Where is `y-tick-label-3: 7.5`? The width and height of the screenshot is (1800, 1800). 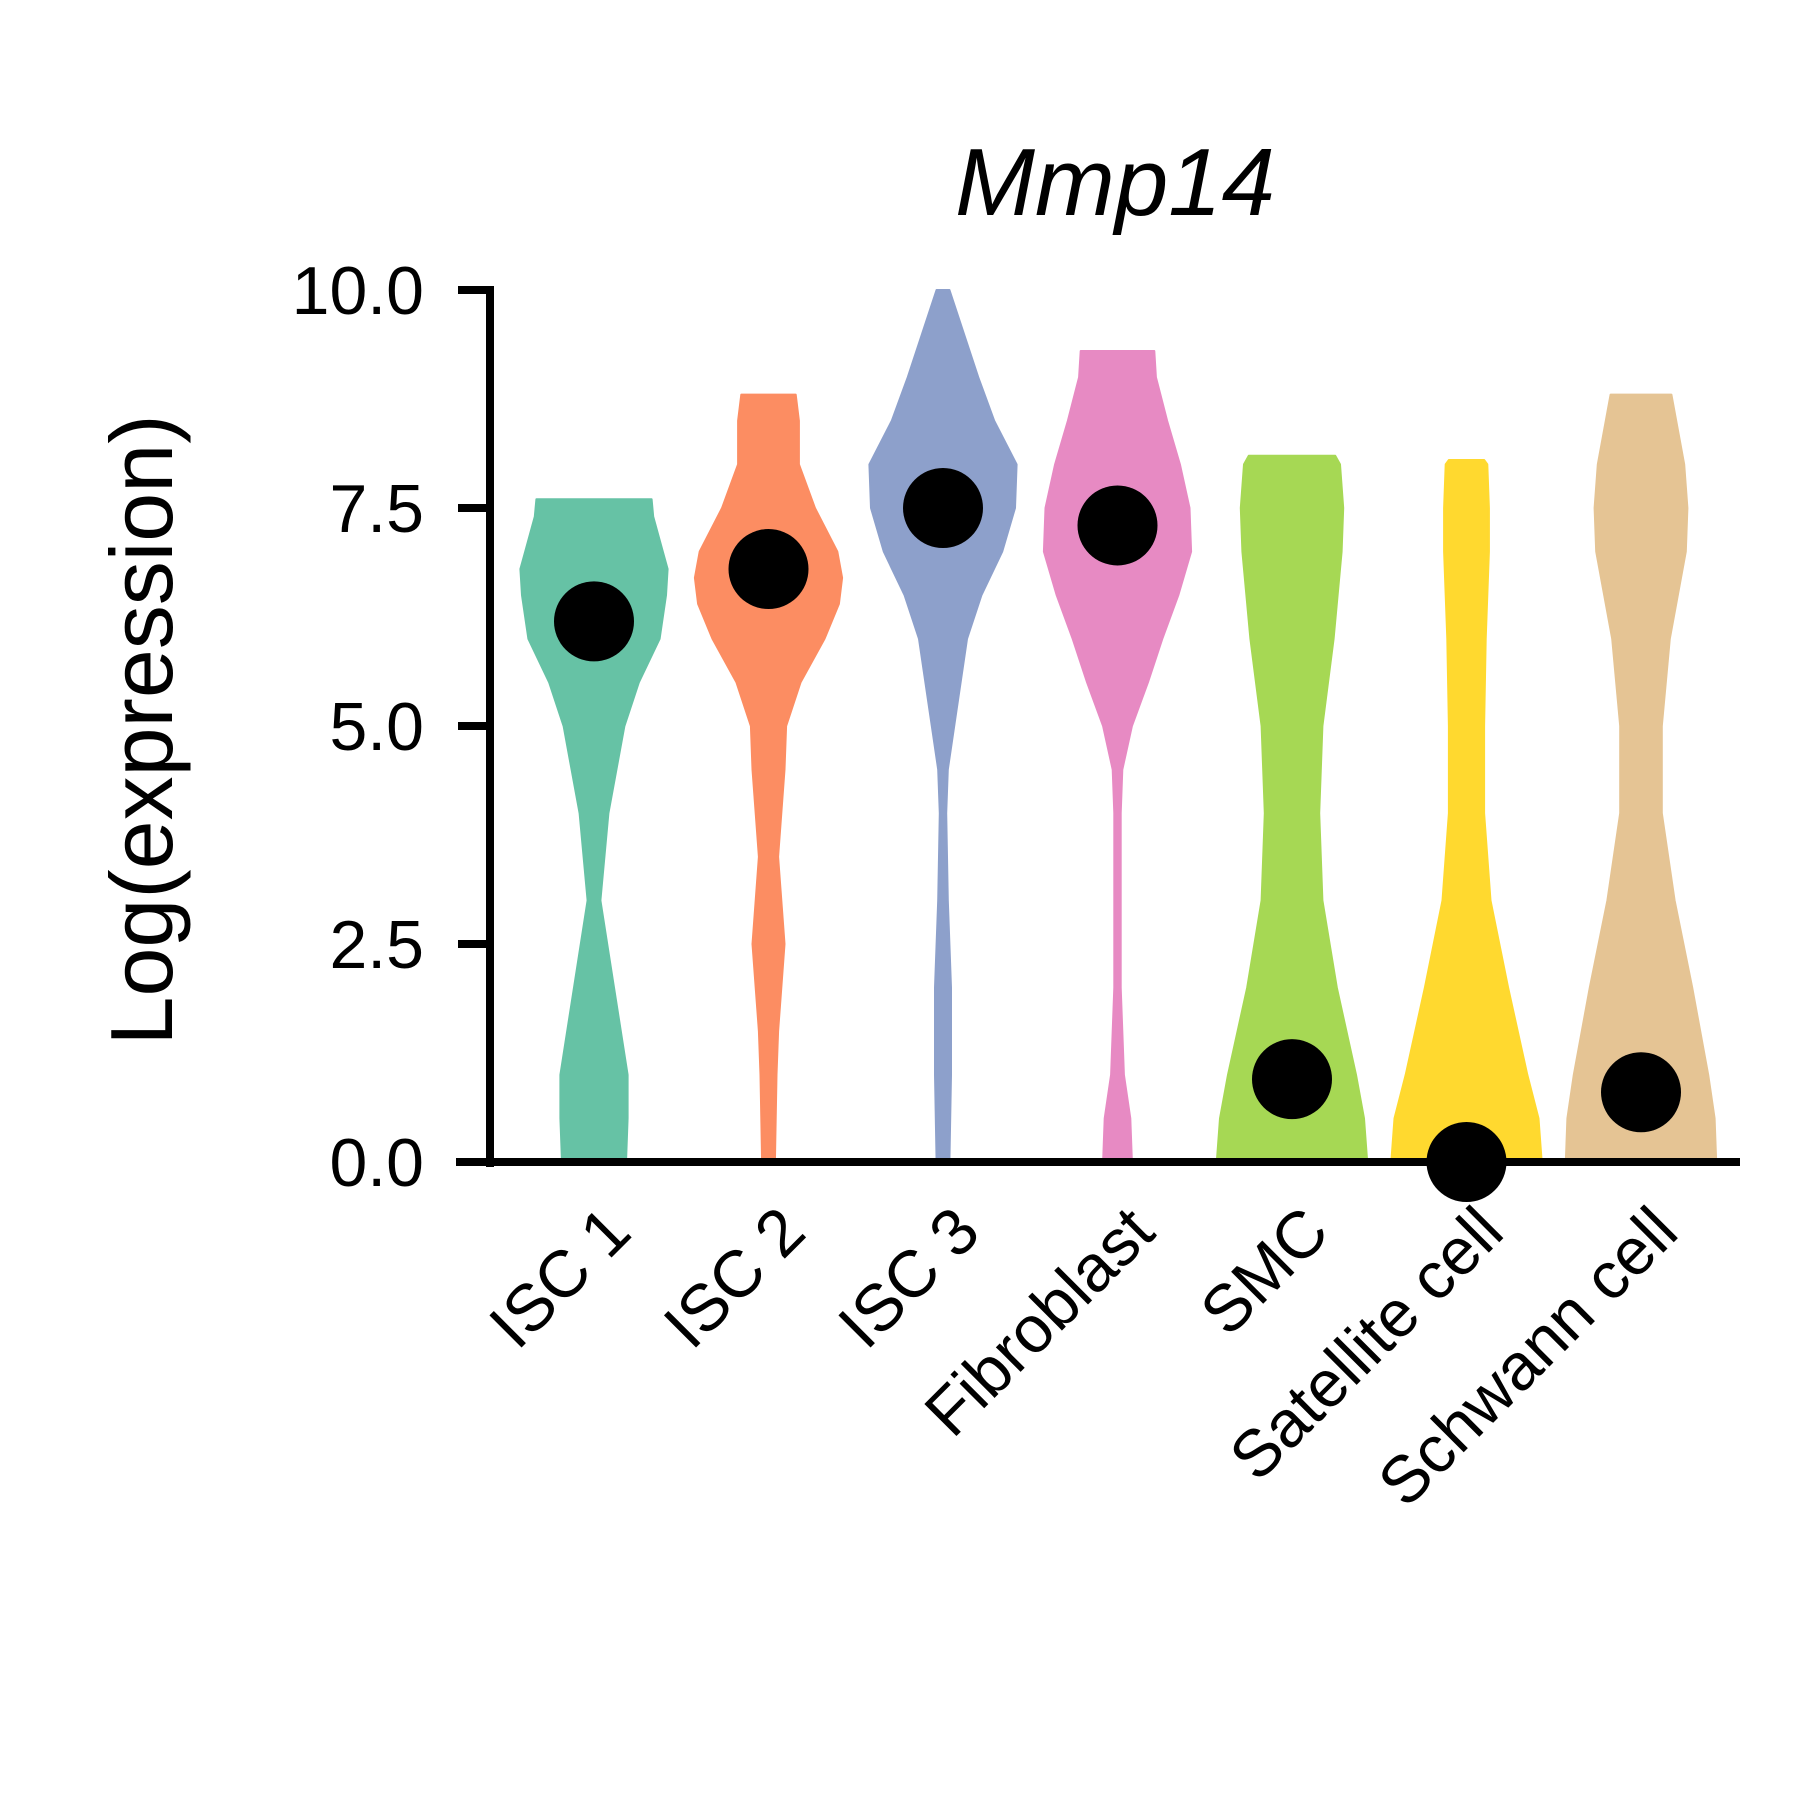
y-tick-label-3: 7.5 is located at coordinates (376, 509).